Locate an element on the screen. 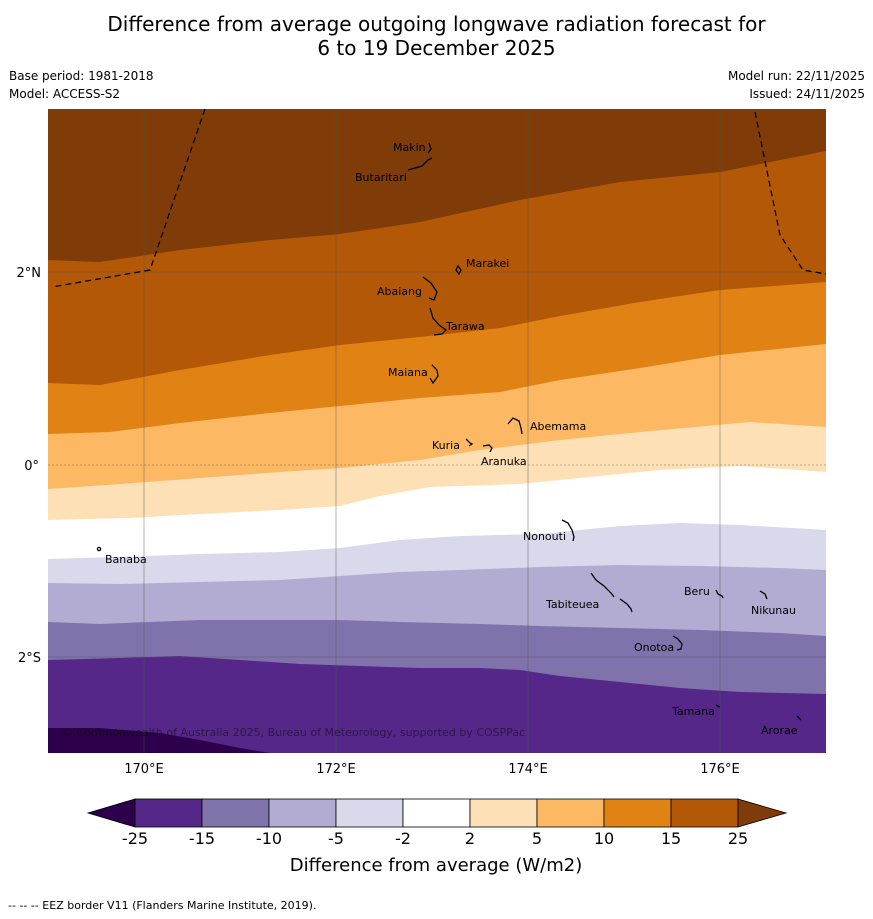 This screenshot has width=873, height=919. colorbar-extend-low is located at coordinates (111, 813).